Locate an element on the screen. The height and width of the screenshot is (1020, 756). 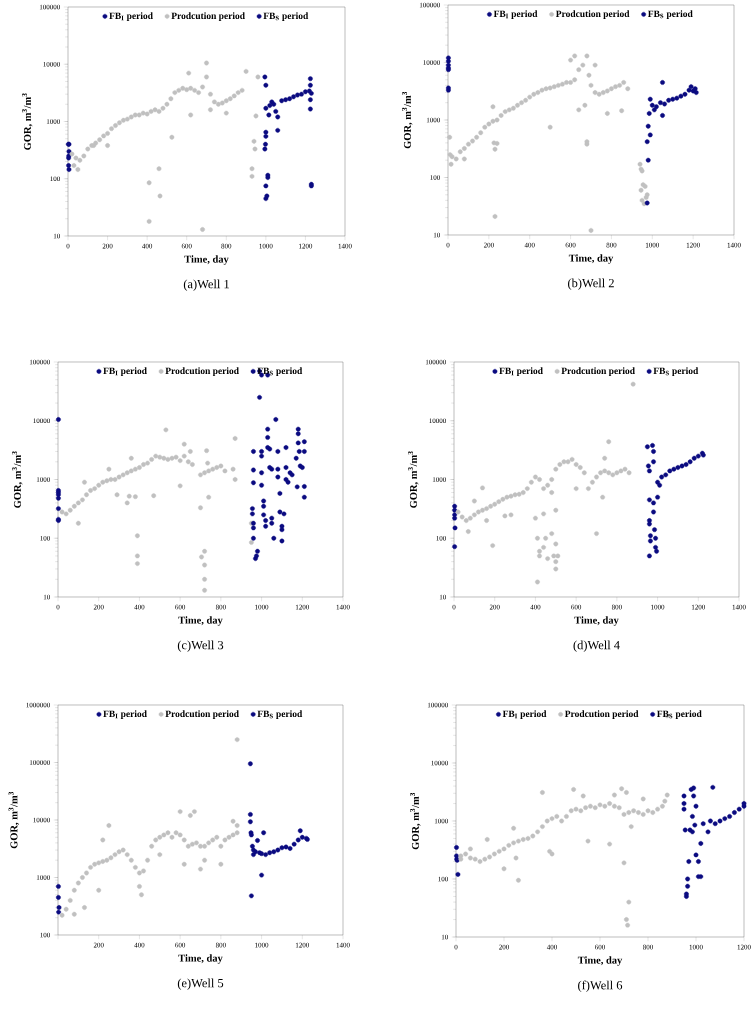
text: (c)Well 3 is located at coordinates (200, 646).